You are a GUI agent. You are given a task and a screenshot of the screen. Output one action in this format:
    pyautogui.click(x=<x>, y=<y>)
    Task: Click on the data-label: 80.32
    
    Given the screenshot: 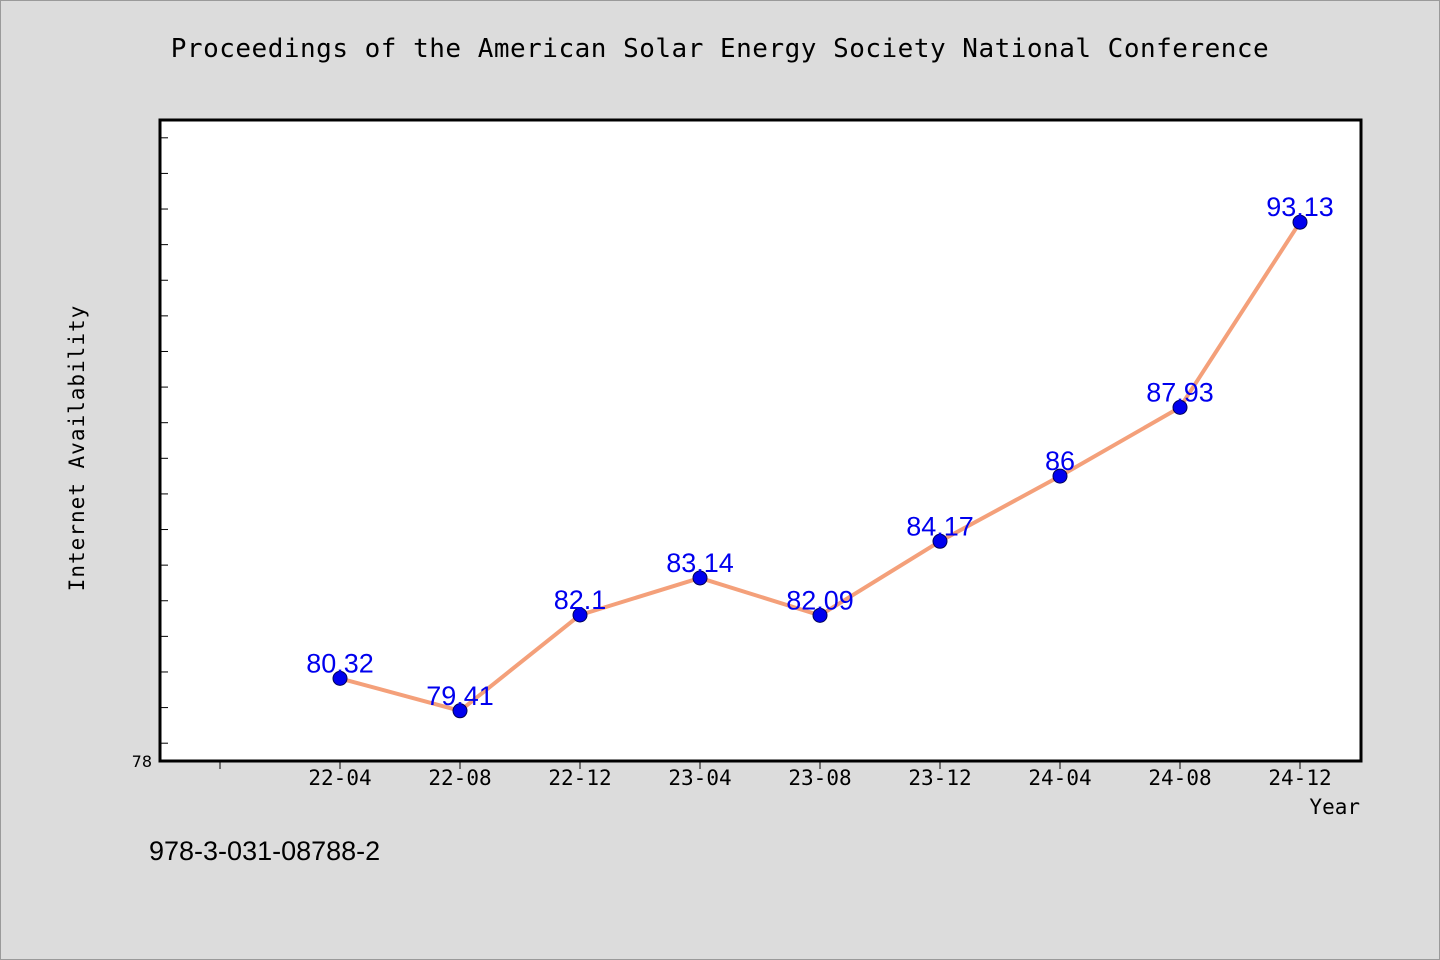 What is the action you would take?
    pyautogui.click(x=340, y=663)
    